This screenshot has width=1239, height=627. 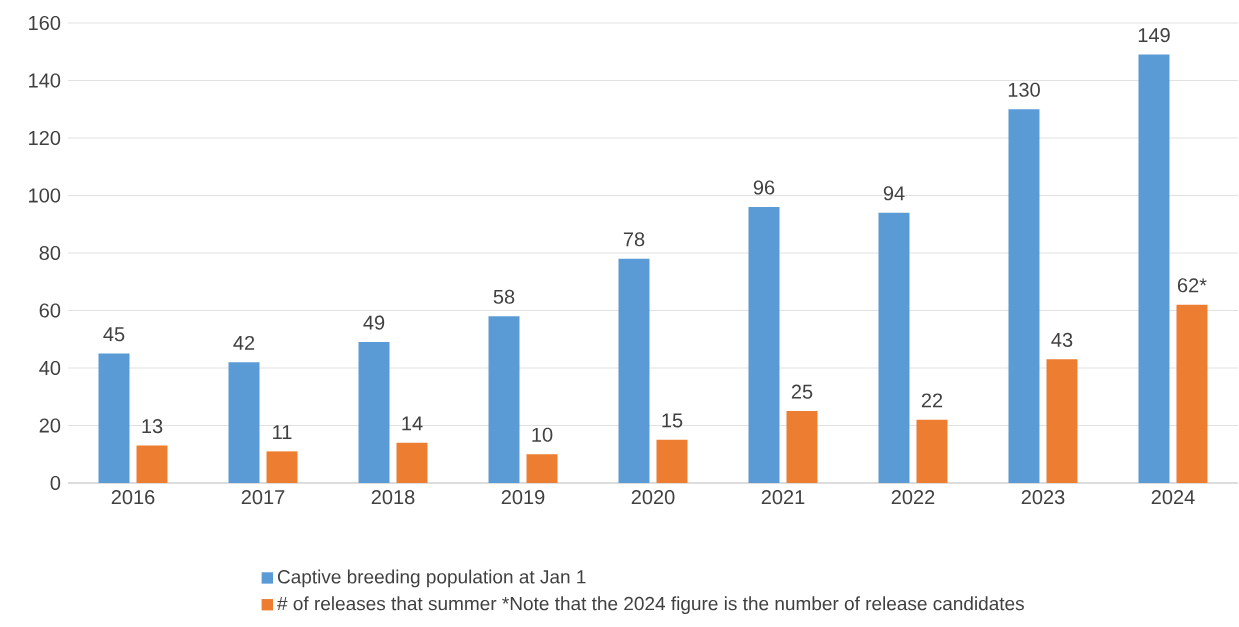 What do you see at coordinates (1192, 285) in the screenshot?
I see `data-label: 62*` at bounding box center [1192, 285].